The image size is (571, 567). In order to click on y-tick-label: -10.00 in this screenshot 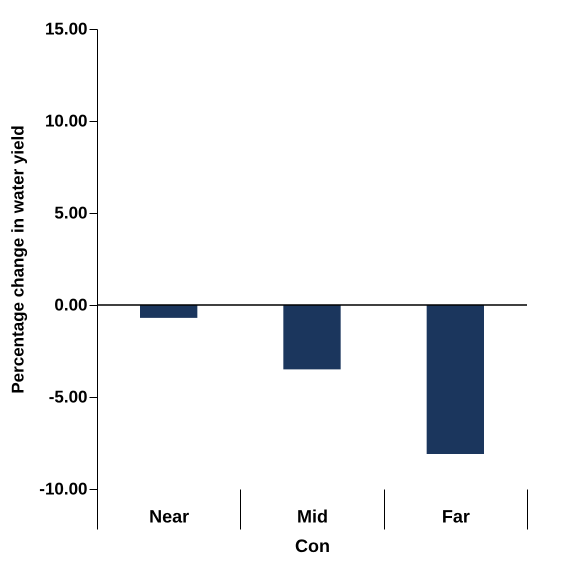, I will do `click(63, 489)`.